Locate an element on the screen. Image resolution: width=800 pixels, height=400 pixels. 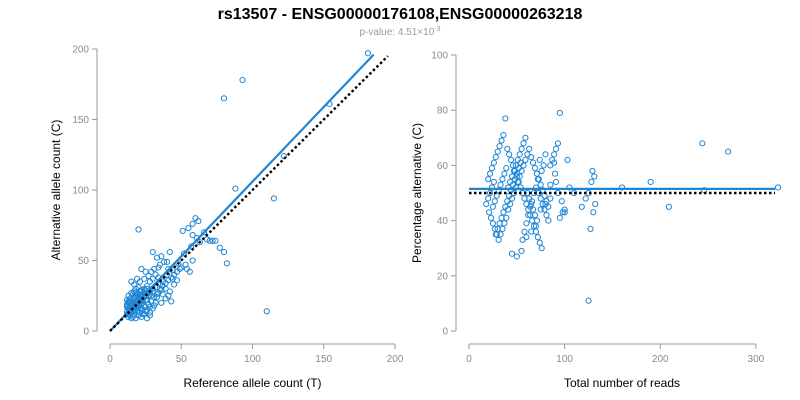
y-tick-label: 40 is located at coordinates (443, 221).